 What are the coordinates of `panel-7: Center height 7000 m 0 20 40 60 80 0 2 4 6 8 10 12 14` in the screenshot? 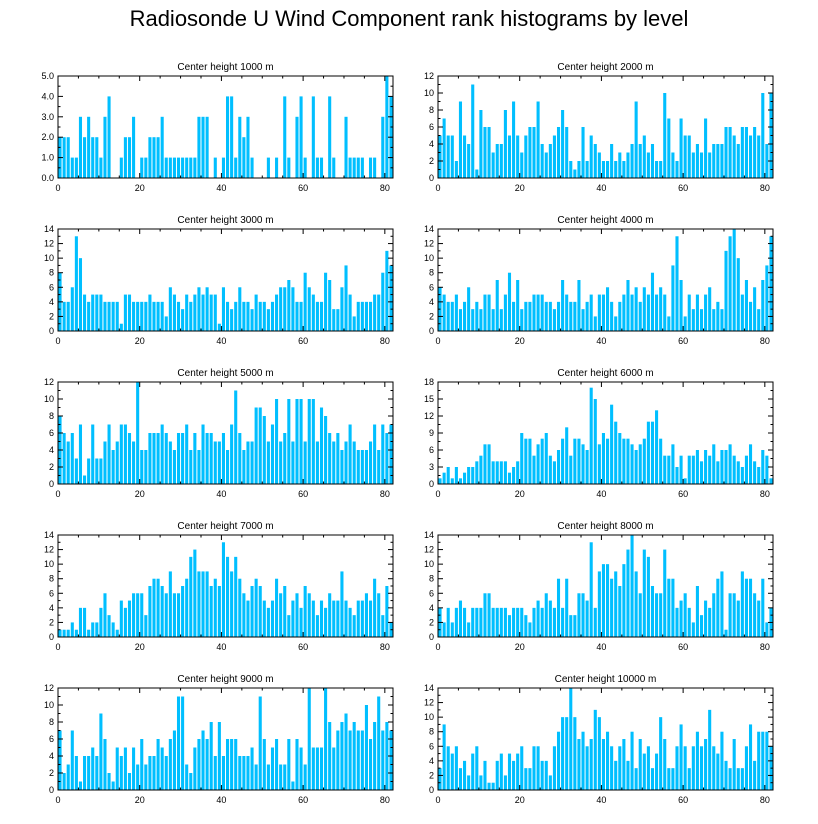 It's located at (219, 586).